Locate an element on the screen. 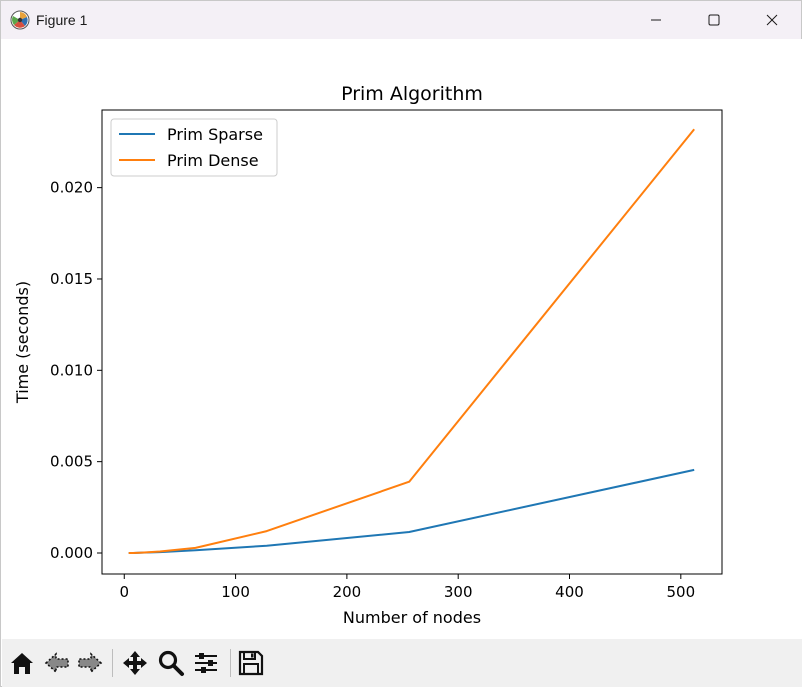  forward-button is located at coordinates (90, 663).